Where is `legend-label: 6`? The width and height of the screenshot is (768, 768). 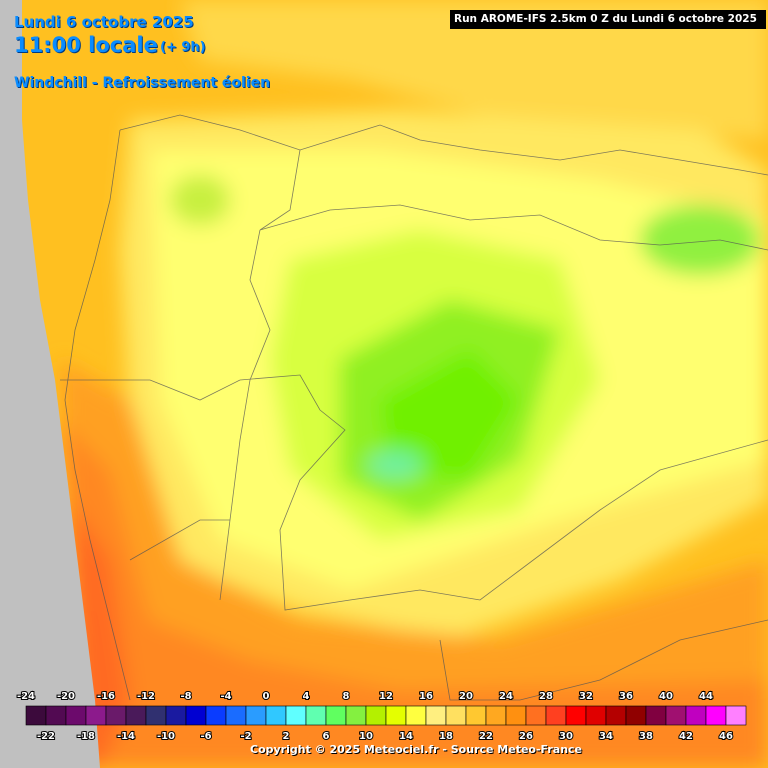
legend-label: 6 is located at coordinates (326, 736).